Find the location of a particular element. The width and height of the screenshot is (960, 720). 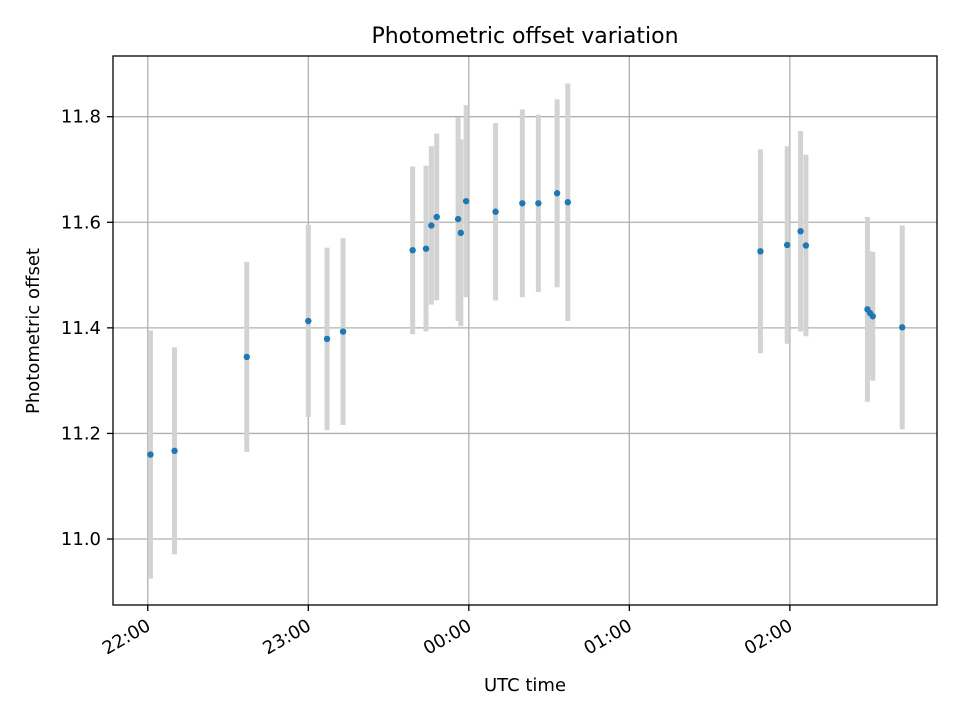

y-tick-label: 11.2 is located at coordinates (81, 433).